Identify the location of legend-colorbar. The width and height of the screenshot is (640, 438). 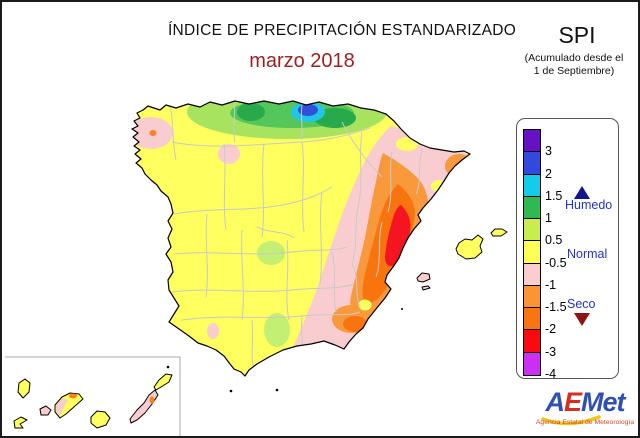
(532, 252).